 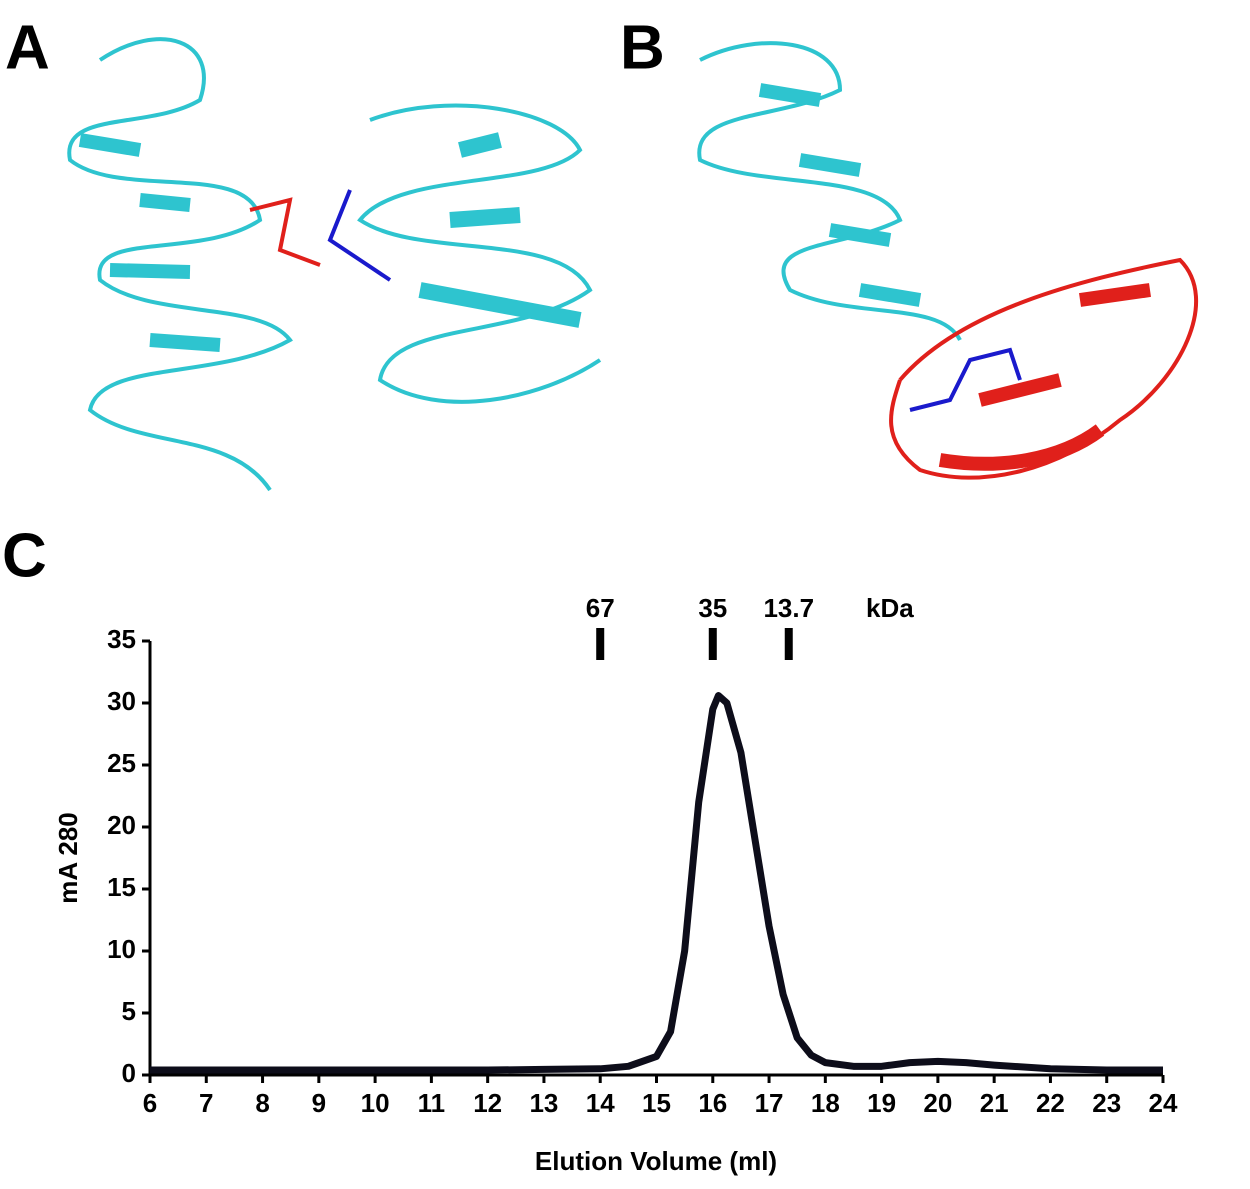 I want to click on x-tick-label: 15, so click(x=656, y=1103).